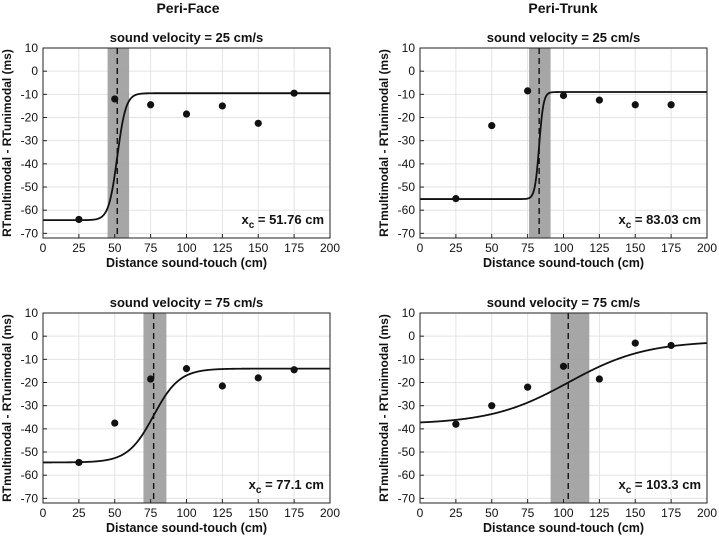 The height and width of the screenshot is (539, 719). I want to click on column-title-peri-trunk: Peri-Trunk, so click(563, 8).